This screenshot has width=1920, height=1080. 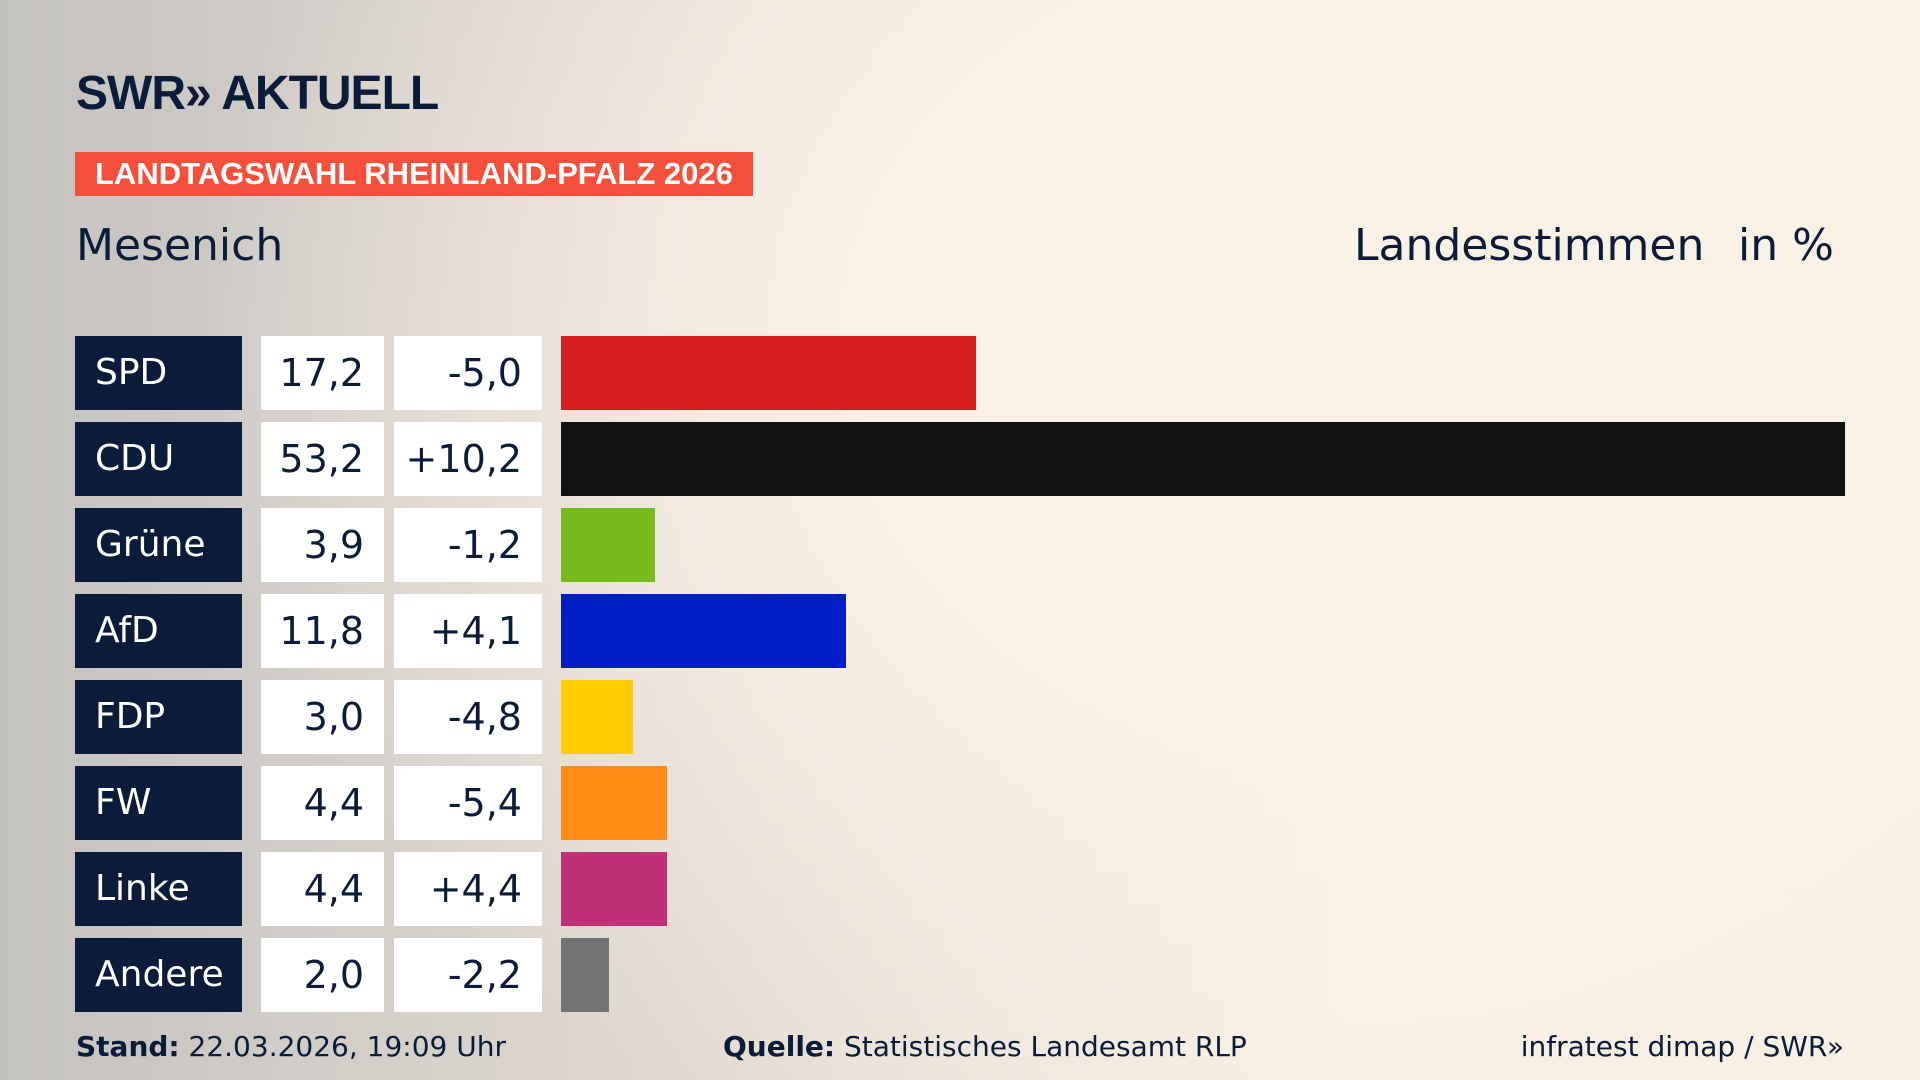 What do you see at coordinates (779, 1046) in the screenshot?
I see `source-label: Quelle:` at bounding box center [779, 1046].